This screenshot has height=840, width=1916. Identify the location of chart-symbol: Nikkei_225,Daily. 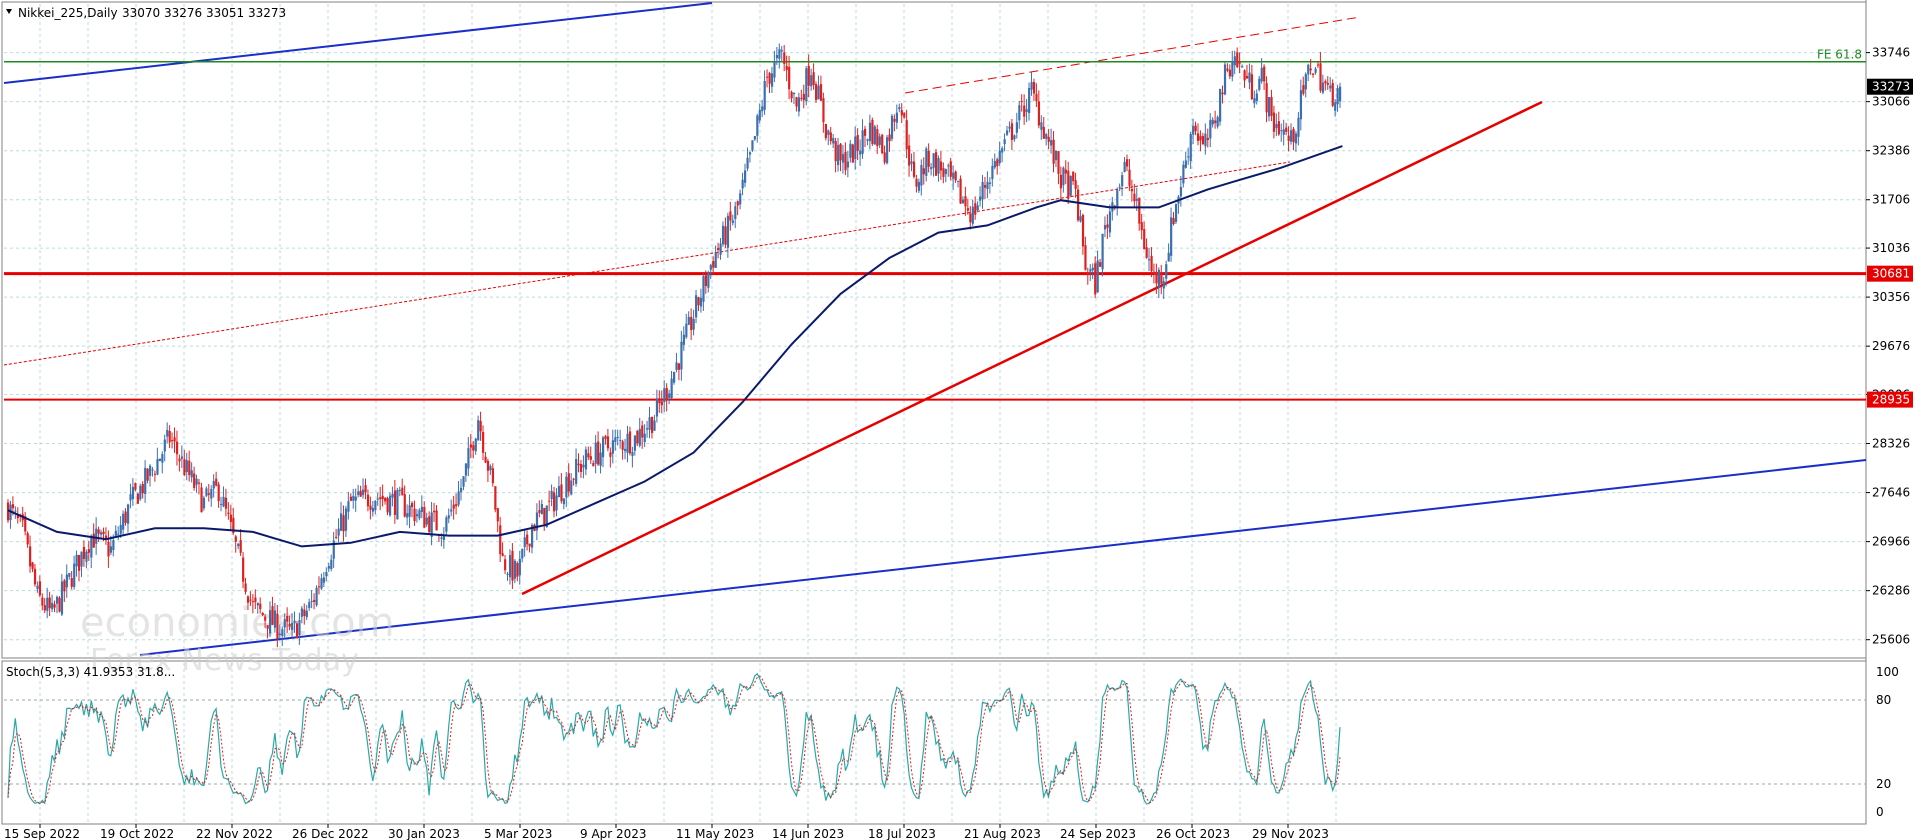
(68, 13).